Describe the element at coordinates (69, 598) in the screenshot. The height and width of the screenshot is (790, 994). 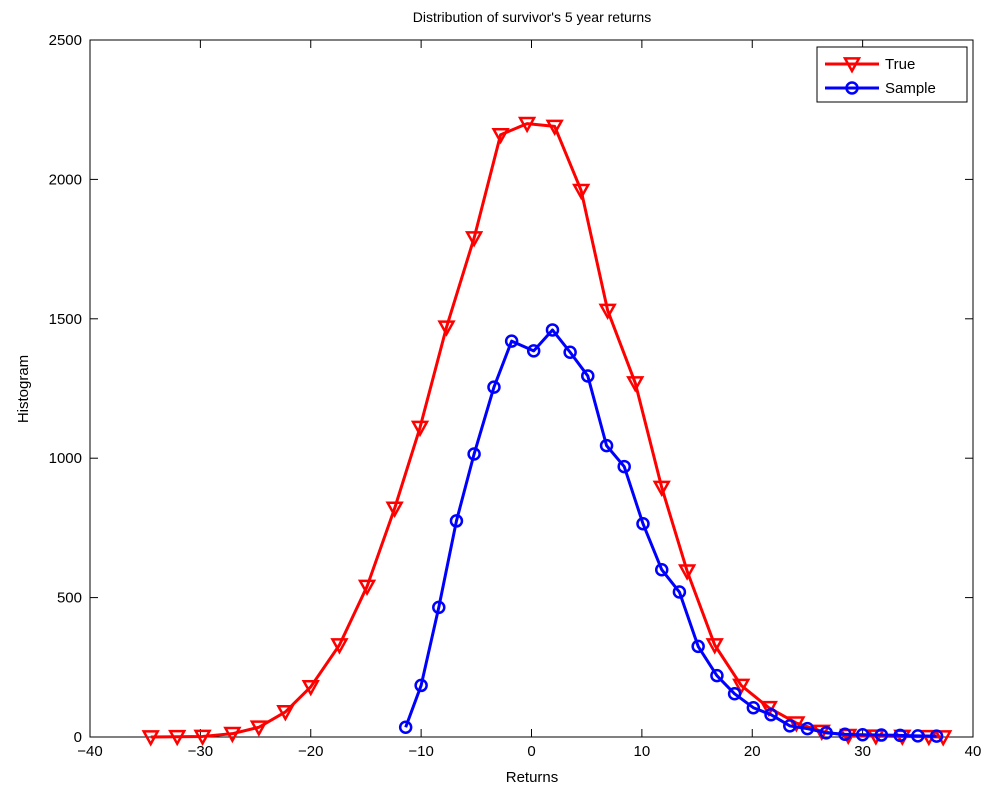
I see `y-tick-label: 500` at that location.